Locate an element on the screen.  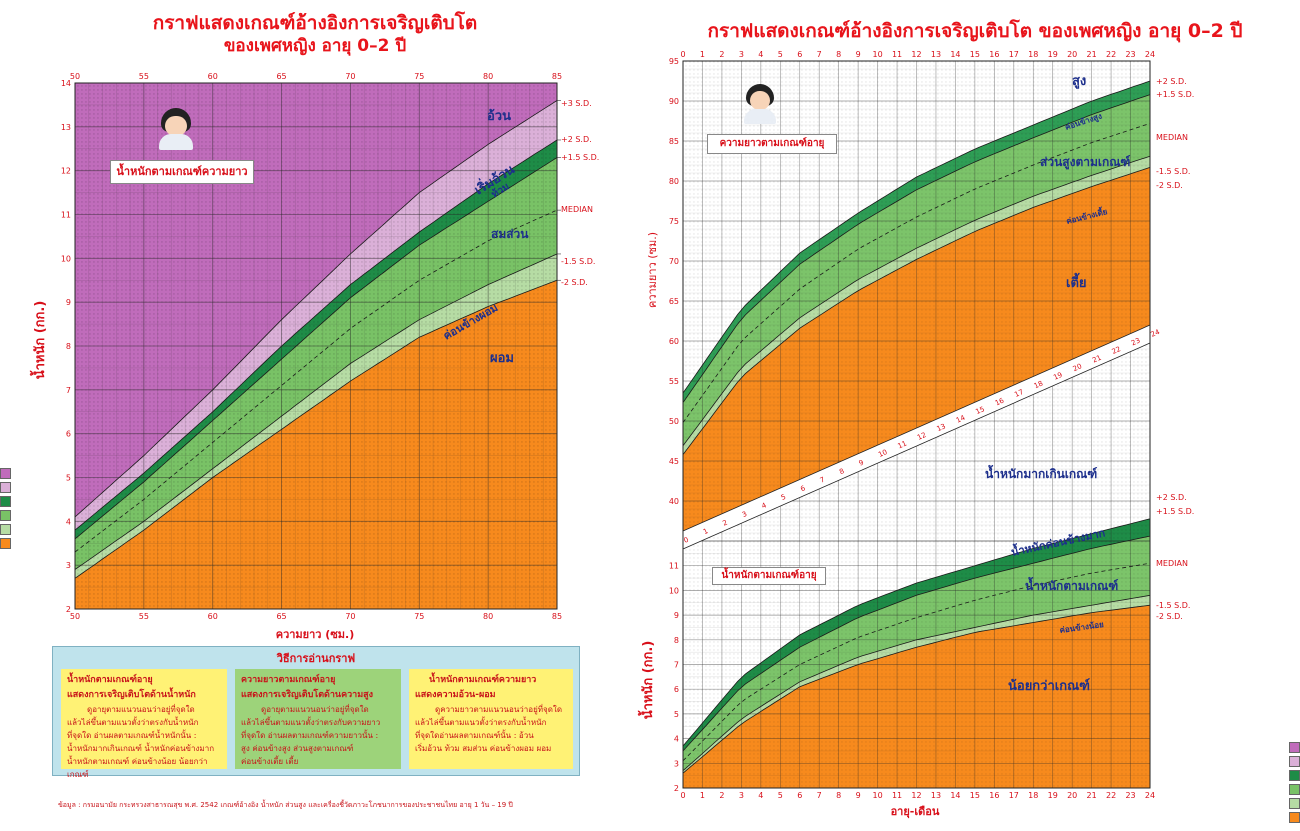
age-tick-bottom: 13 is located at coordinates (936, 795).